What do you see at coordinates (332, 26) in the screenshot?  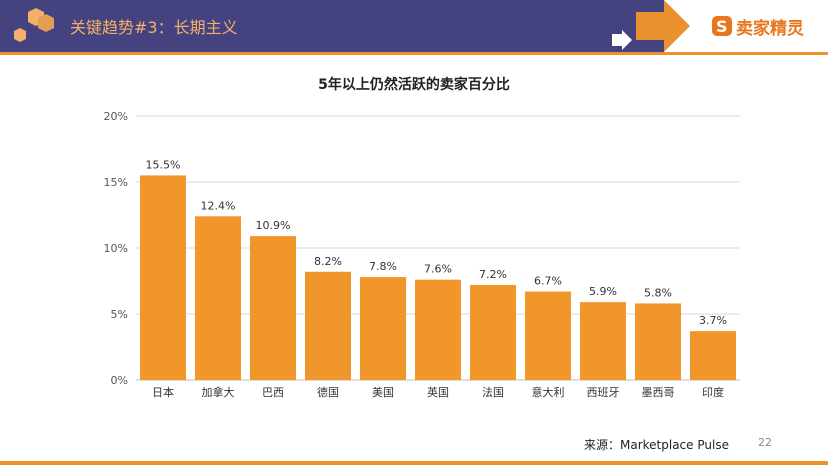 I see `header-bar` at bounding box center [332, 26].